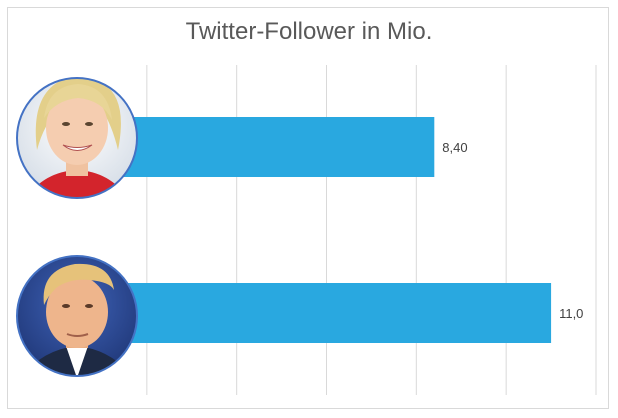 The image size is (618, 418). Describe the element at coordinates (309, 31) in the screenshot. I see `chart-title: Twitter-Follower in Mio.` at that location.